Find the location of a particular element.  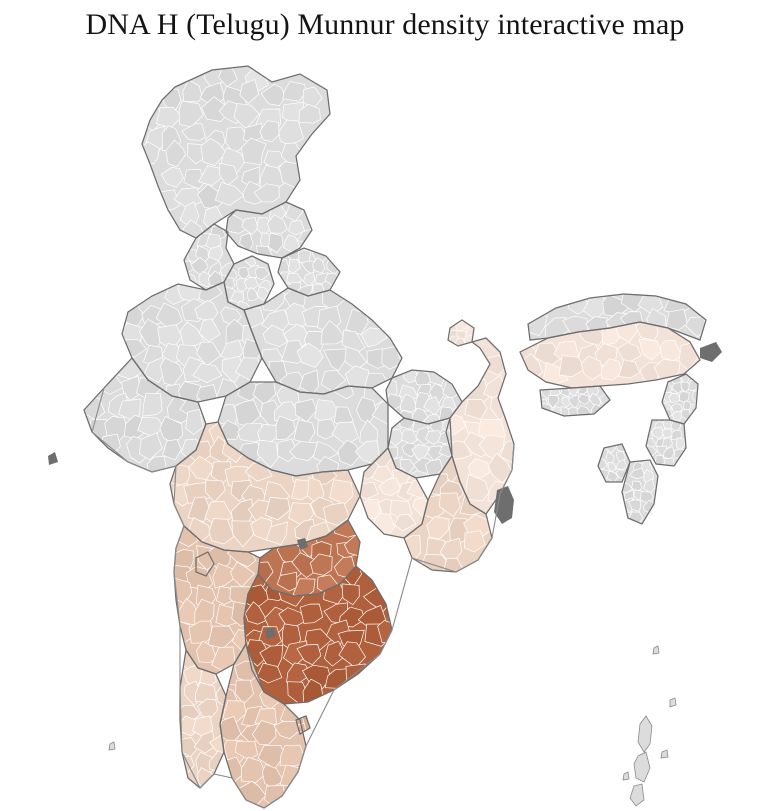

state-uttar-pradesh is located at coordinates (322, 339).